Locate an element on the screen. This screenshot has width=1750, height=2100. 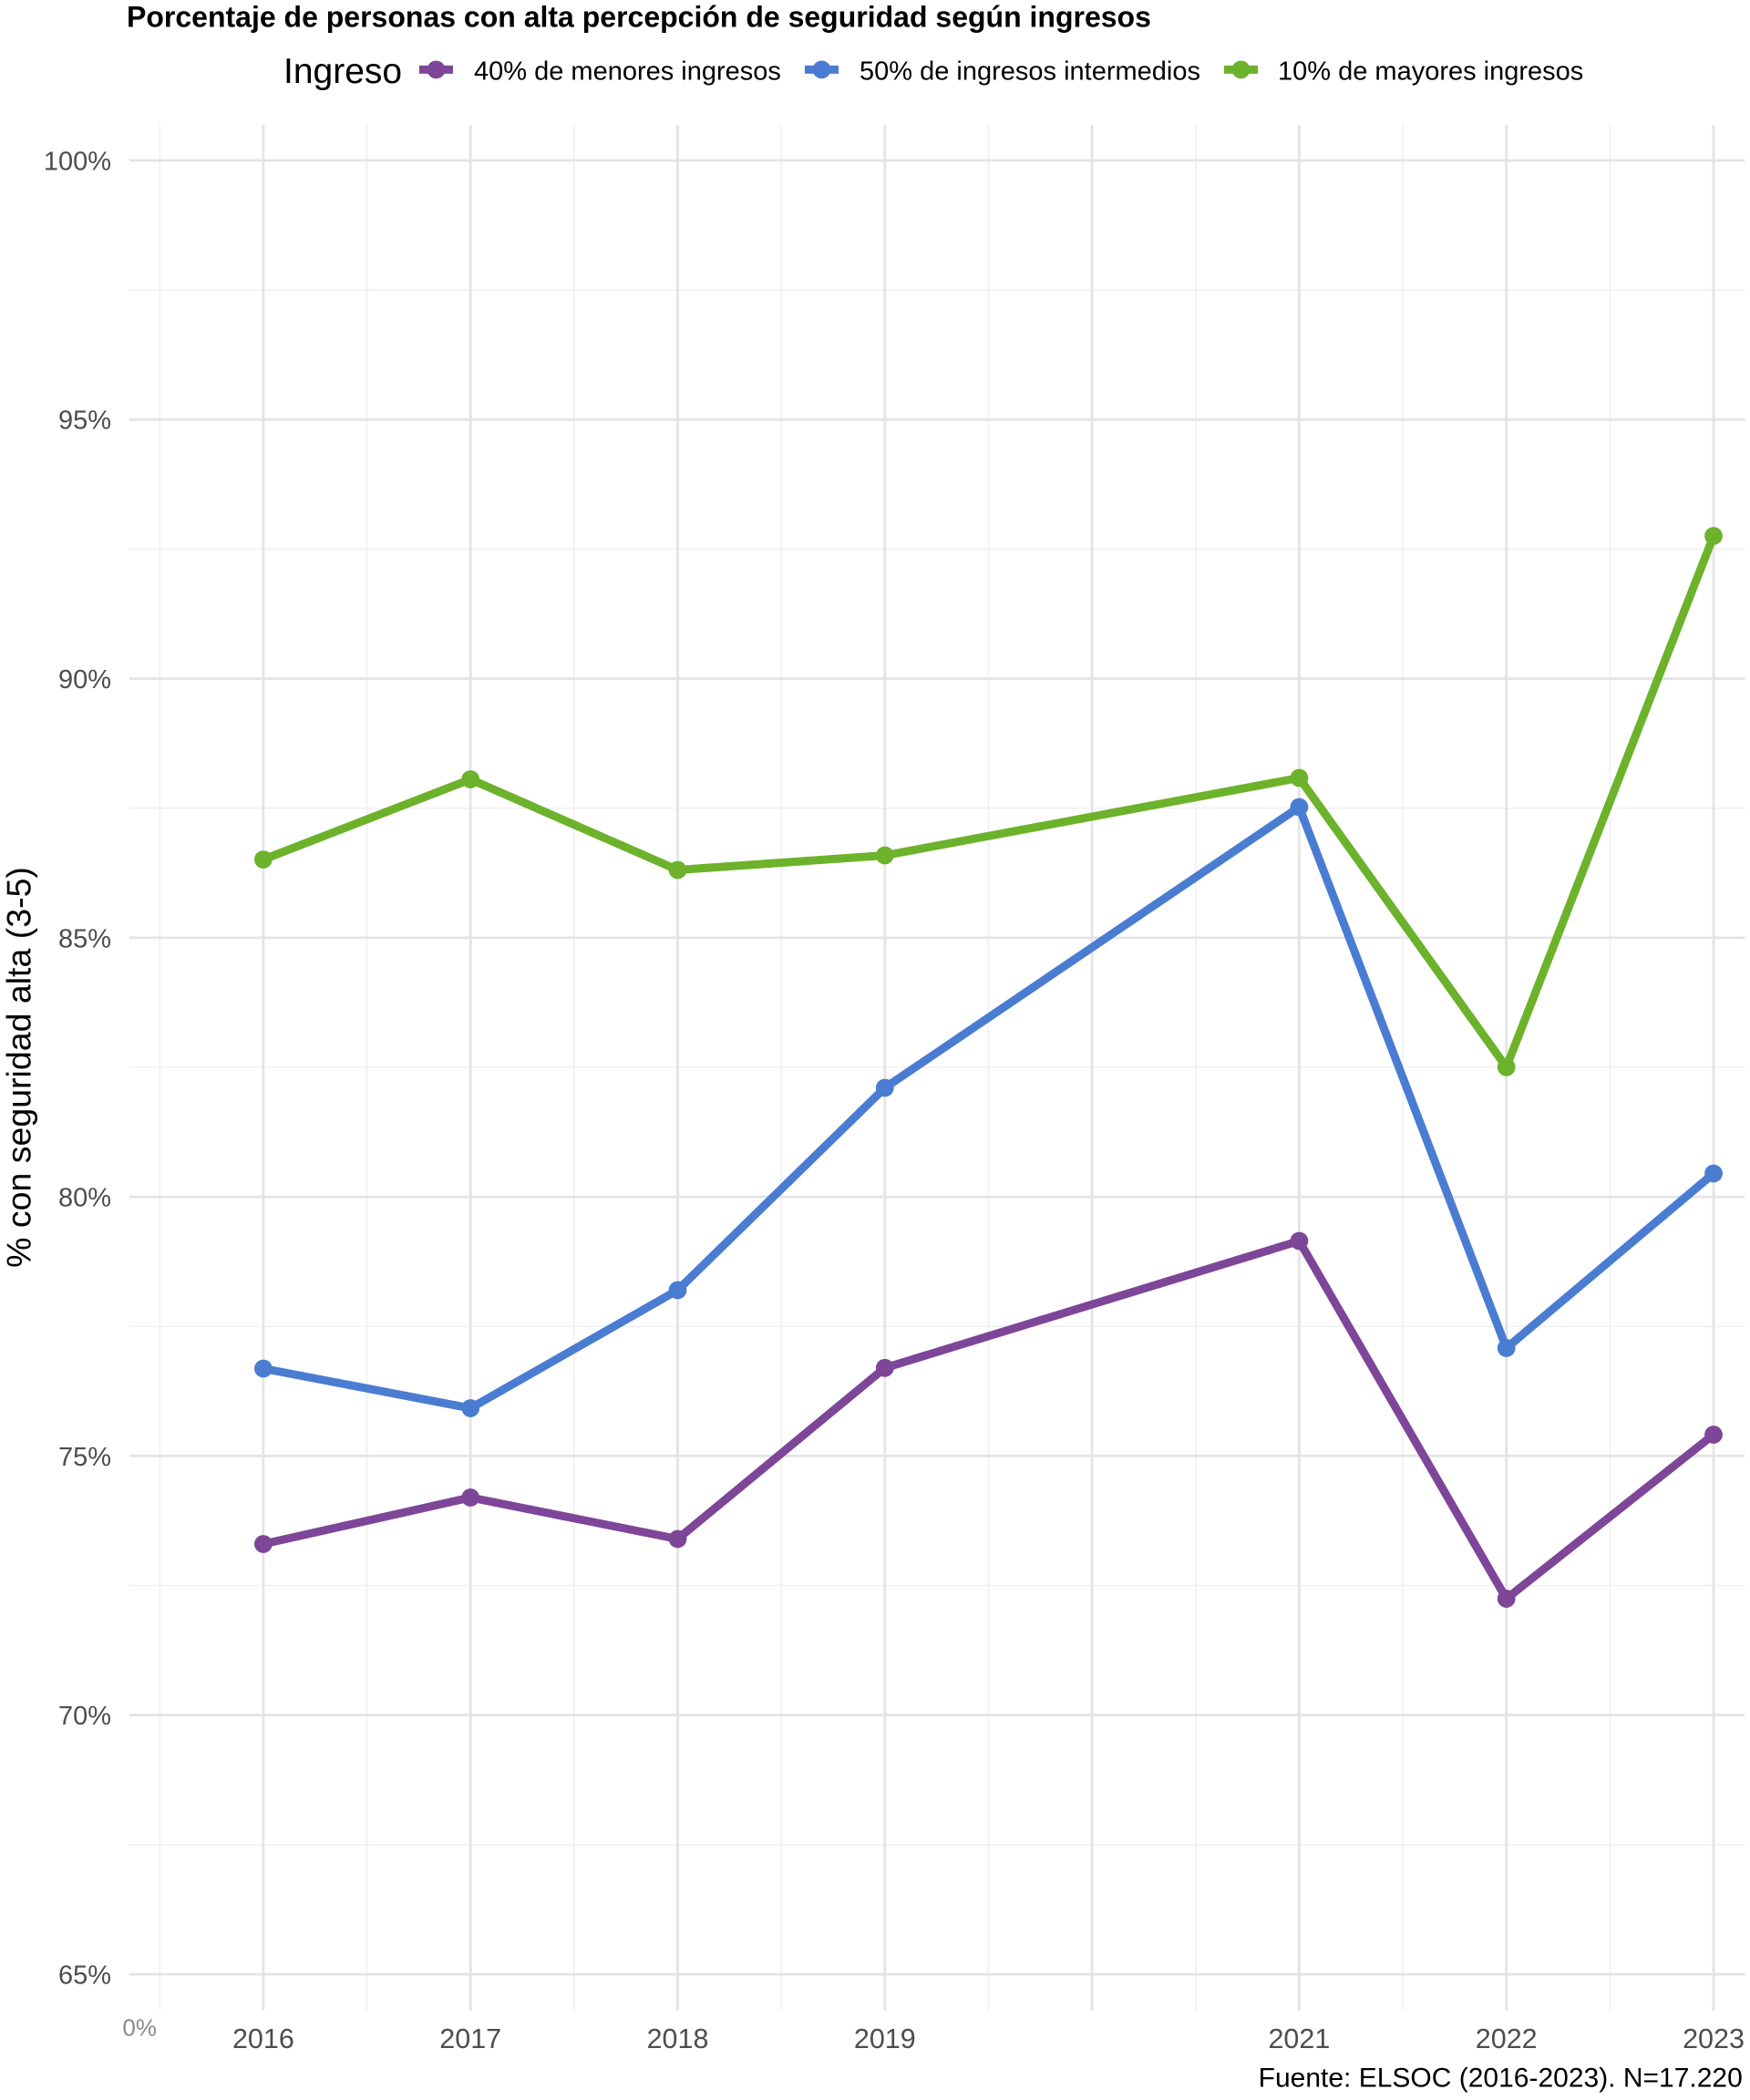
svg-text: 10% de mayores ingresos is located at coordinates (1431, 72).